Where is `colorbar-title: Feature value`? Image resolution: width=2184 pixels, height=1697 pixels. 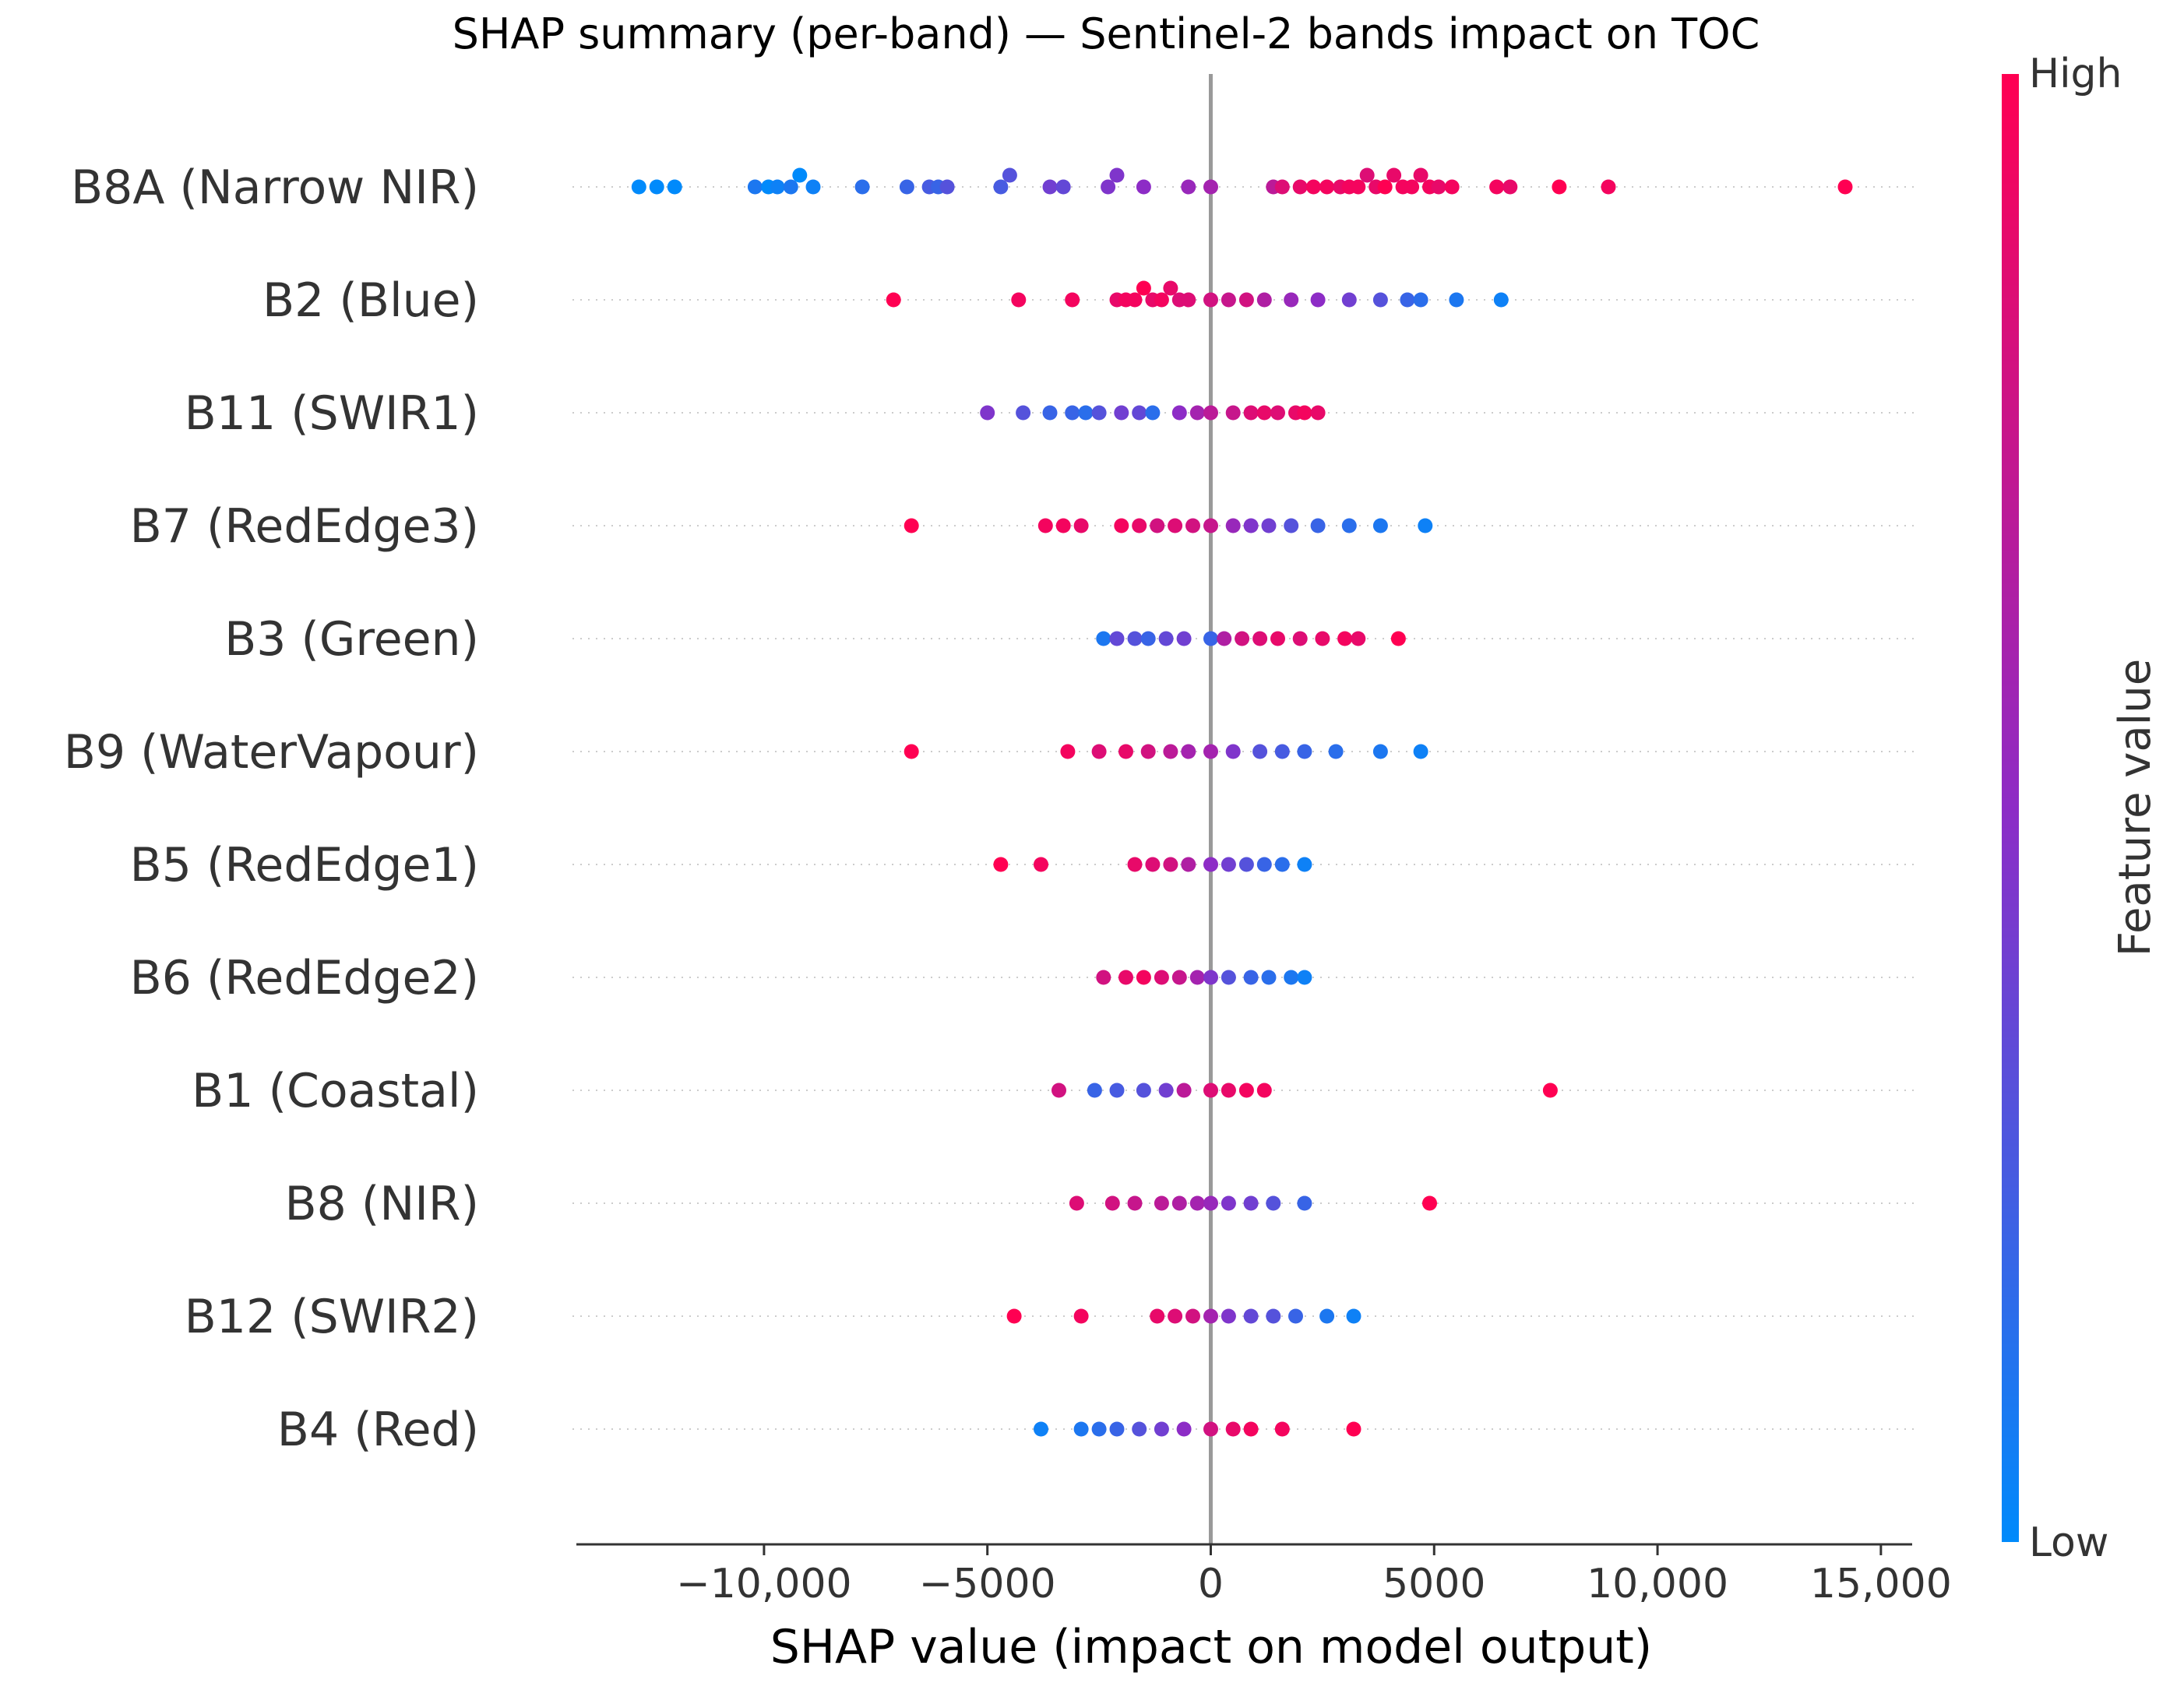 colorbar-title: Feature value is located at coordinates (2135, 807).